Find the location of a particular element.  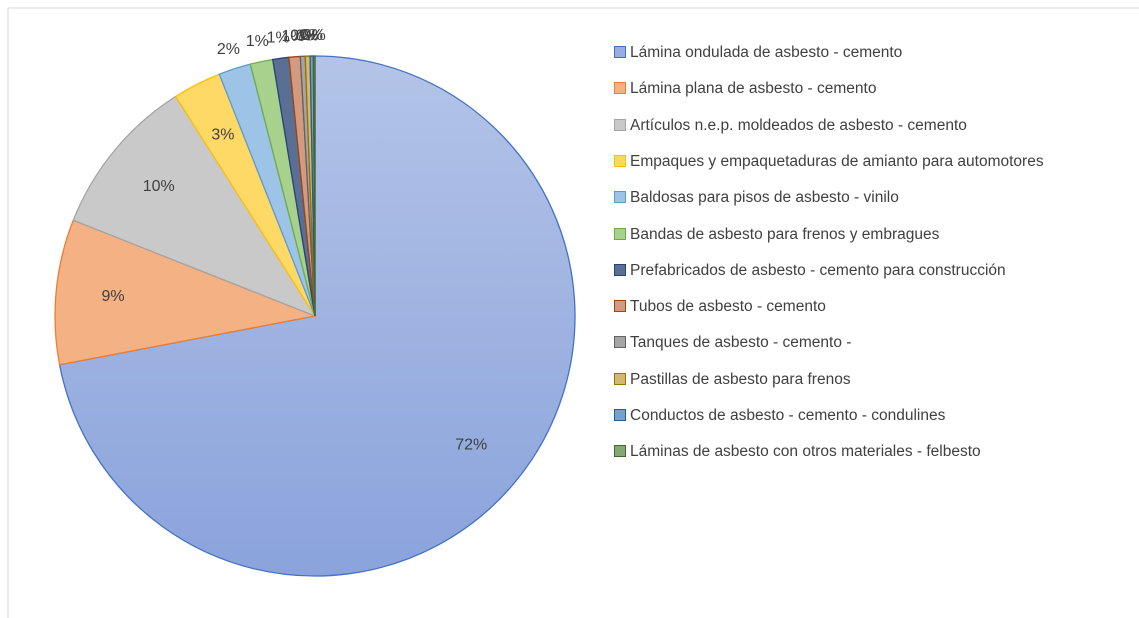

data-label: 3% is located at coordinates (222, 135).